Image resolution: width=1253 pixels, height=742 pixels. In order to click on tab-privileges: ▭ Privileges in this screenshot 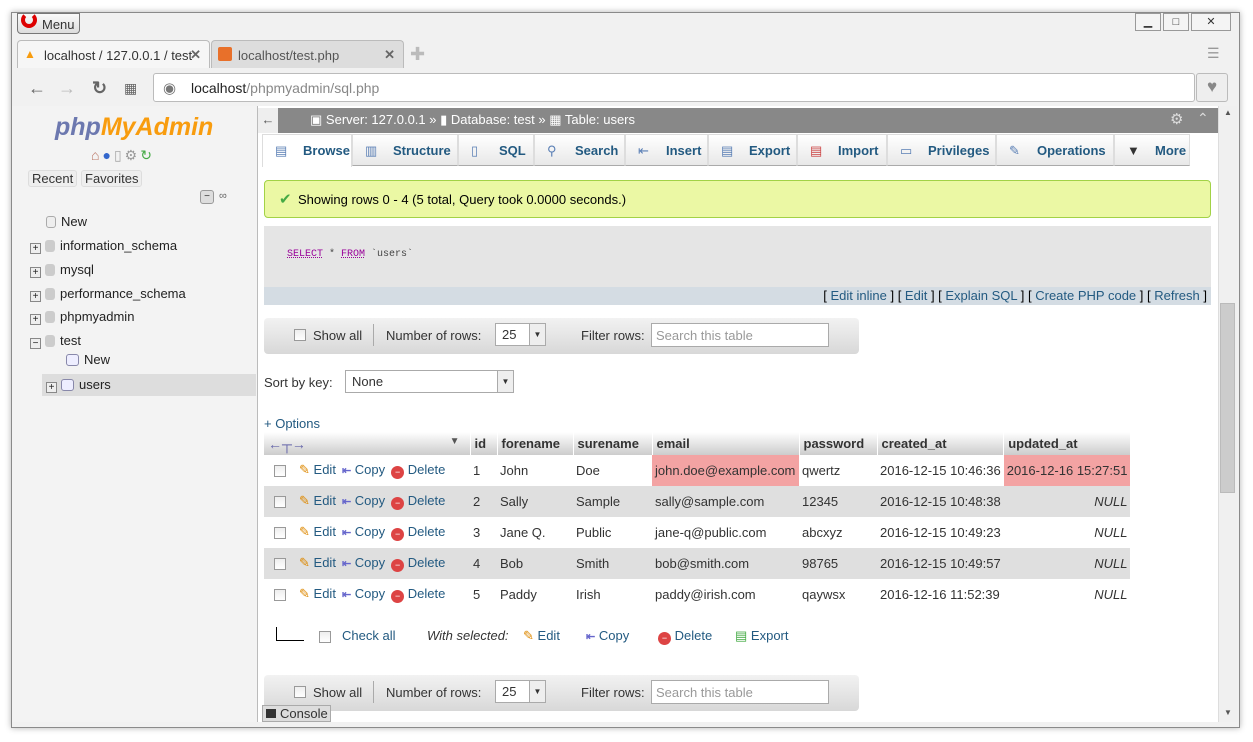, I will do `click(941, 150)`.